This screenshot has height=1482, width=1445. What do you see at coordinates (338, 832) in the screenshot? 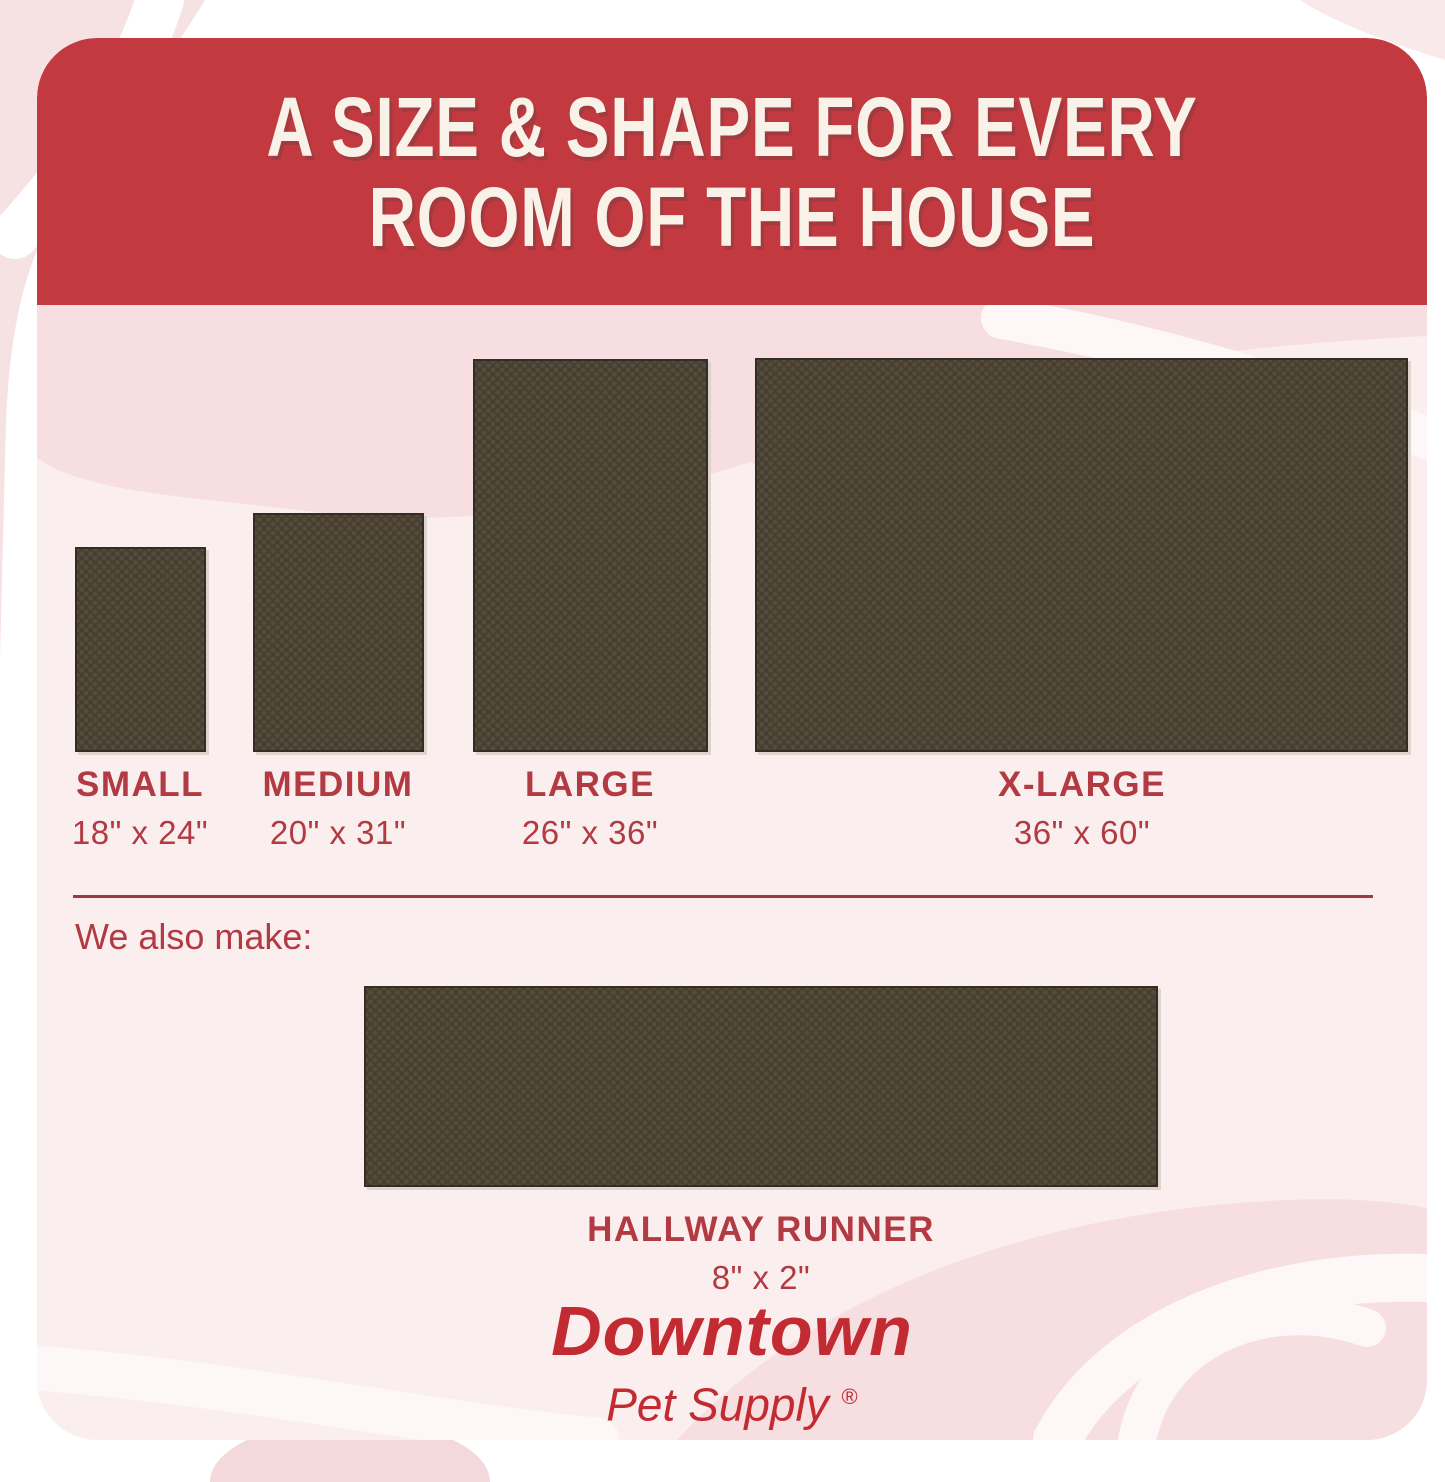
I see `size-dimensions: 20" x 31"` at bounding box center [338, 832].